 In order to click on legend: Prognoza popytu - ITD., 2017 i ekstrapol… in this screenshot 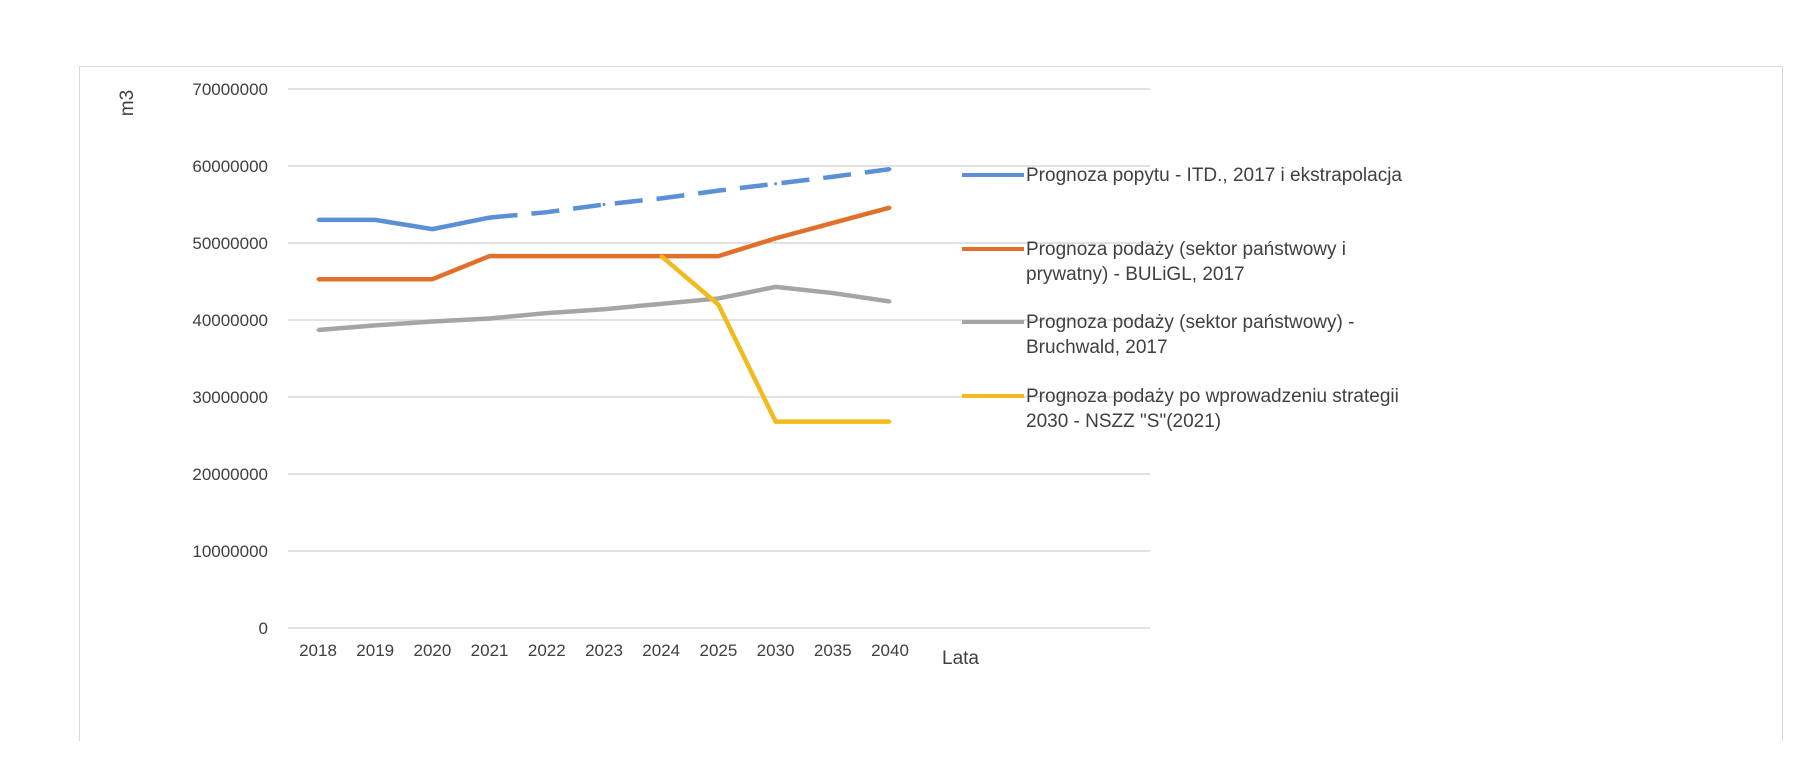, I will do `click(1182, 298)`.